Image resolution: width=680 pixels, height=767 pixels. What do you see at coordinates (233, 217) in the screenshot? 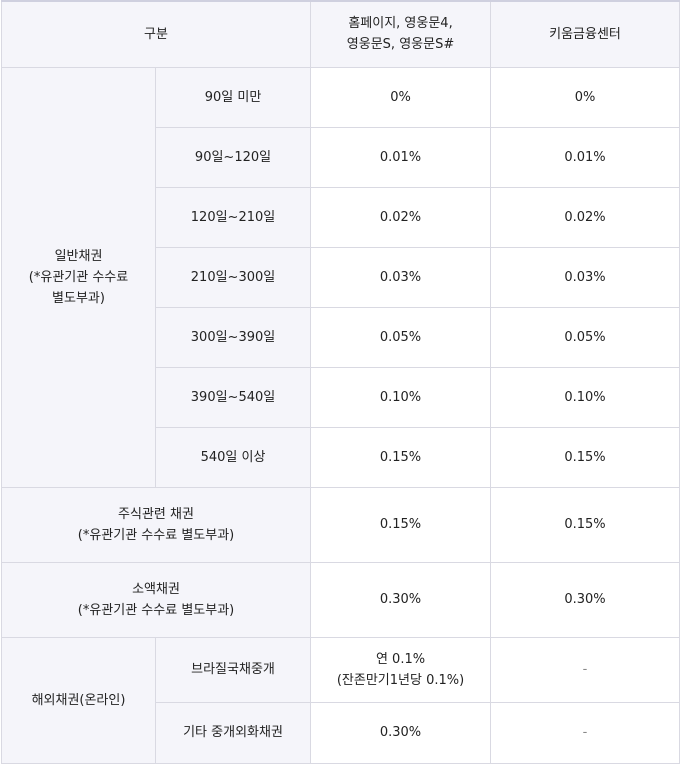
I see `period-cell: 120일~210일` at bounding box center [233, 217].